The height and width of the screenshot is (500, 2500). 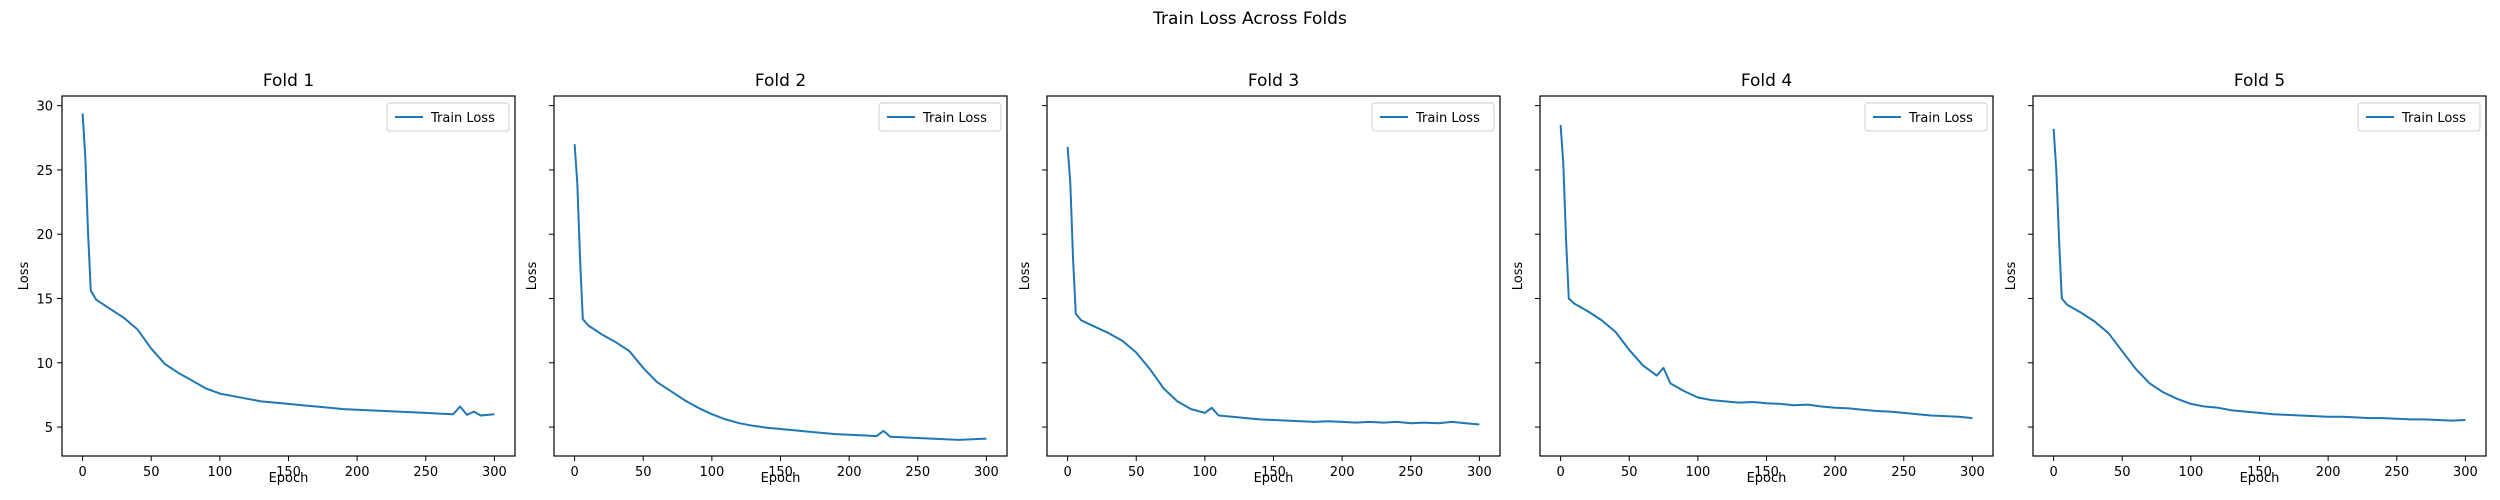 I want to click on y-tick-label: 15, so click(x=44, y=300).